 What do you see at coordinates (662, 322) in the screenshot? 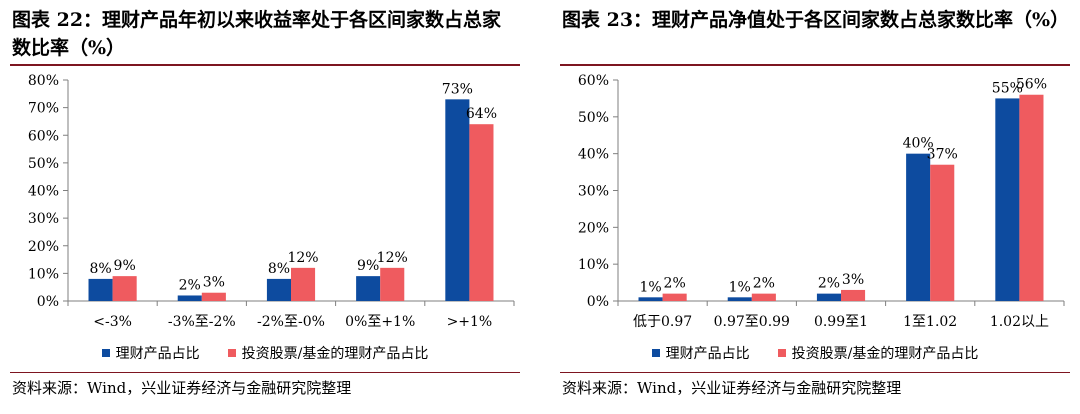
I see `x-tick-label: 低于0.97` at bounding box center [662, 322].